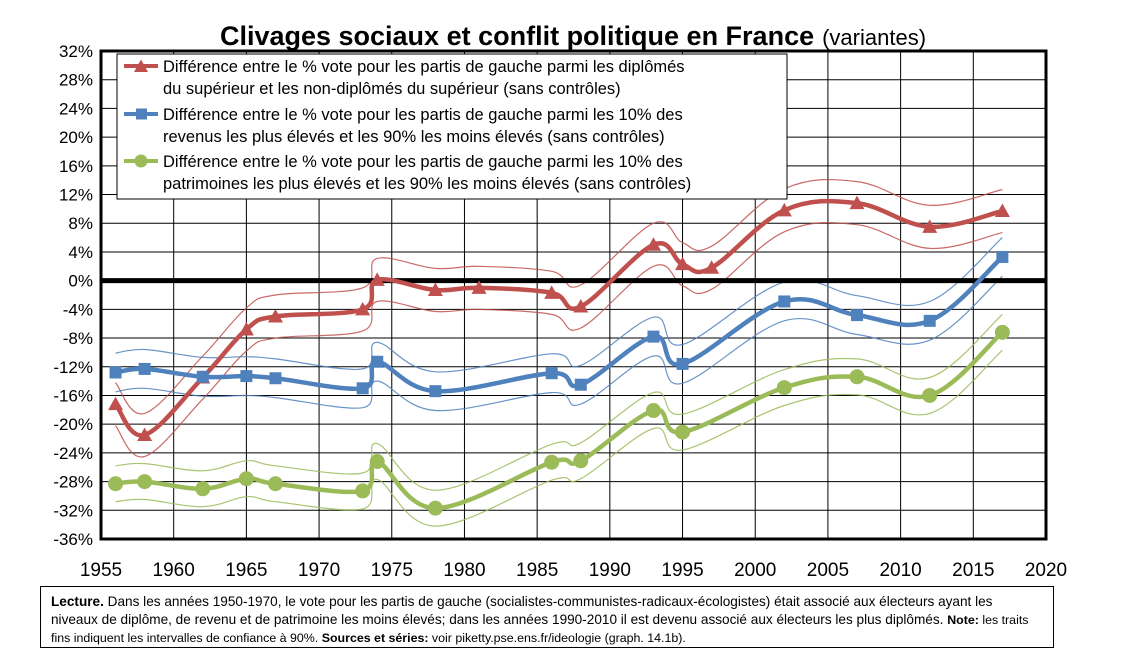  What do you see at coordinates (73, 453) in the screenshot?
I see `y-tick-label: -24%` at bounding box center [73, 453].